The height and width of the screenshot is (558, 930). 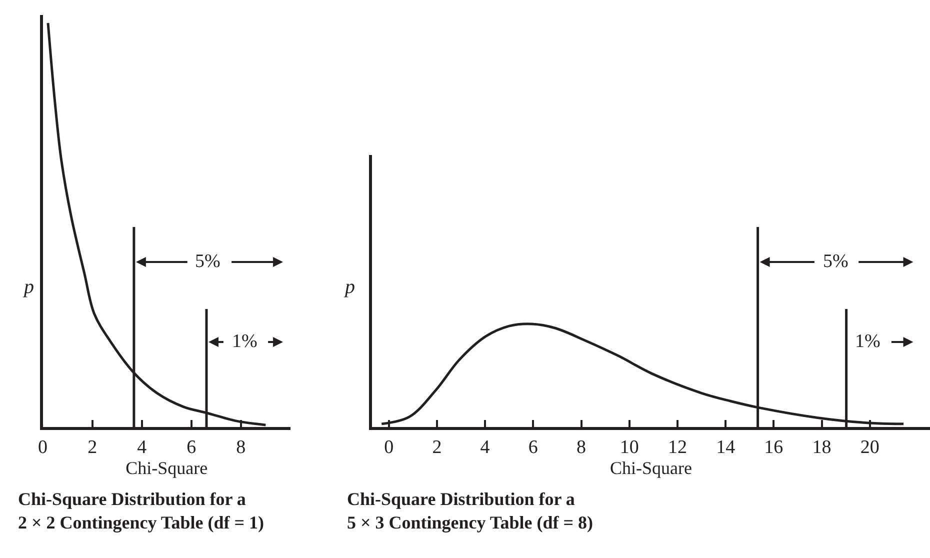 What do you see at coordinates (470, 510) in the screenshot?
I see `text: Chi-Square Distribution for a 5 × 3 Contingency Table (df = 8)` at bounding box center [470, 510].